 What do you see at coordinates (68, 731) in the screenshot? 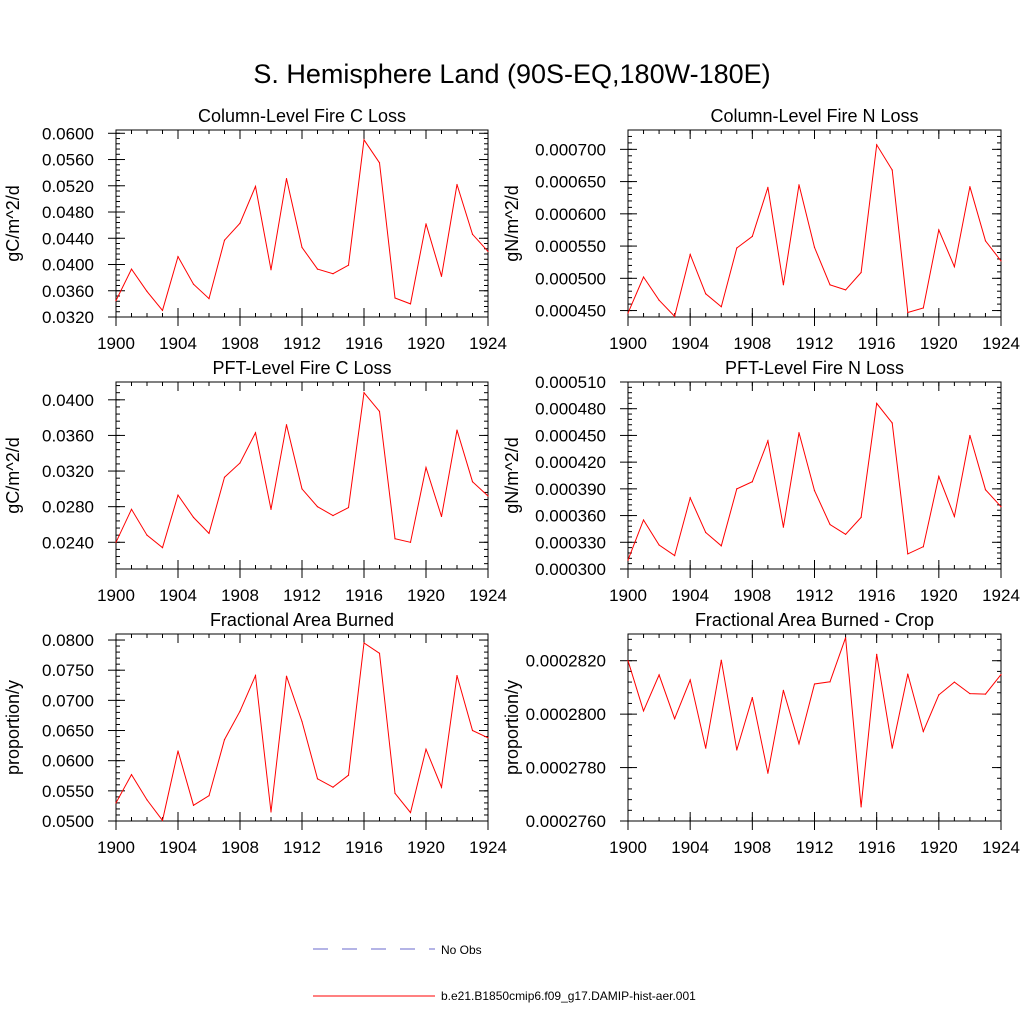
I see `y-tick-label: 0.0650` at bounding box center [68, 731].